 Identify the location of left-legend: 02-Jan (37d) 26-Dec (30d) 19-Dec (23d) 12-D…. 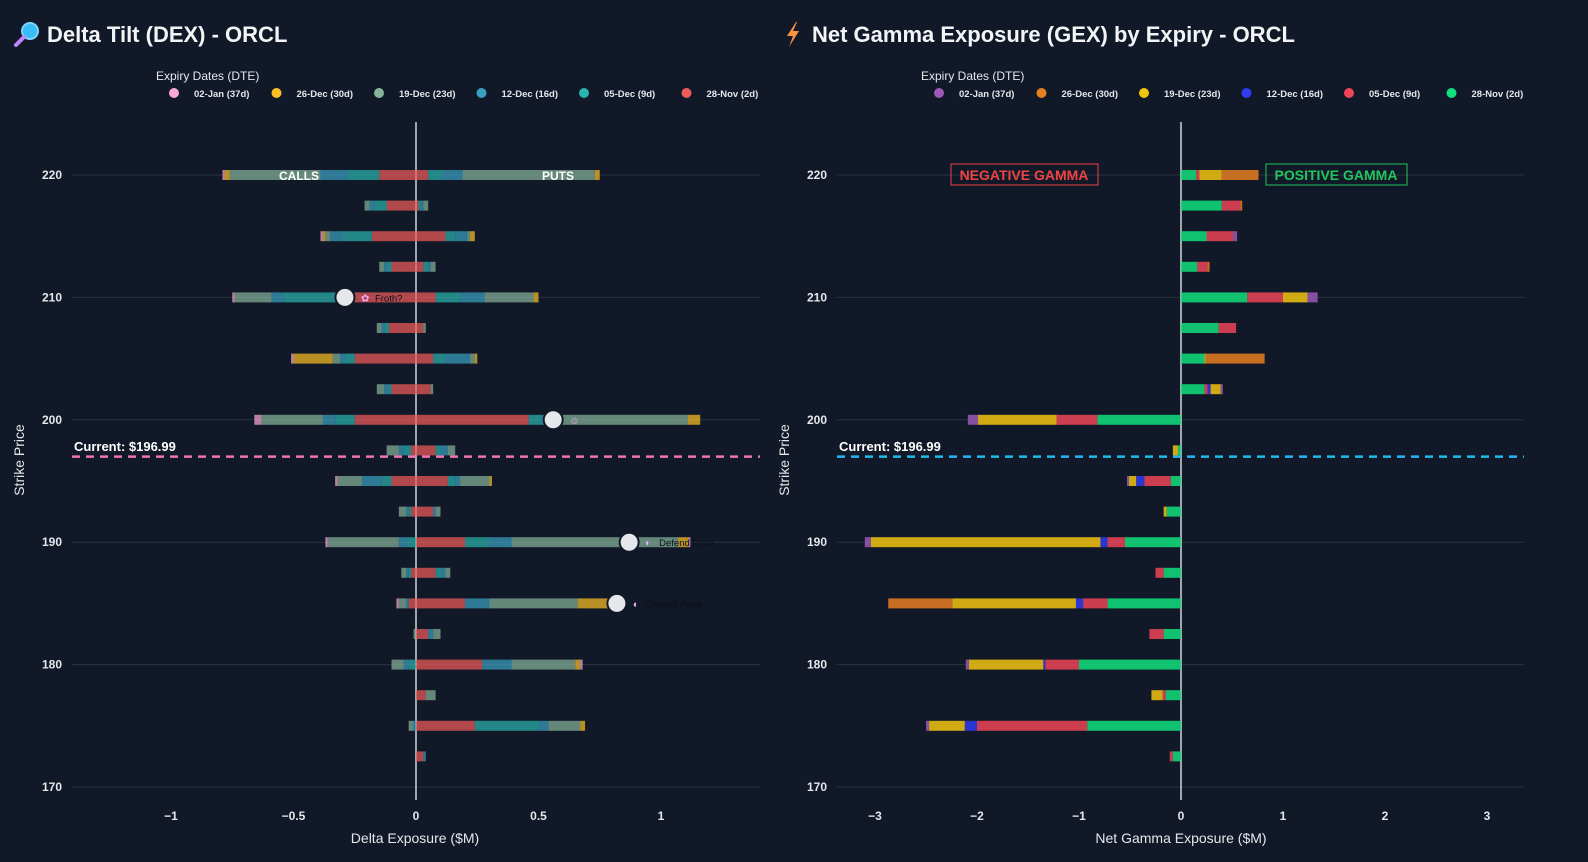
(463, 94).